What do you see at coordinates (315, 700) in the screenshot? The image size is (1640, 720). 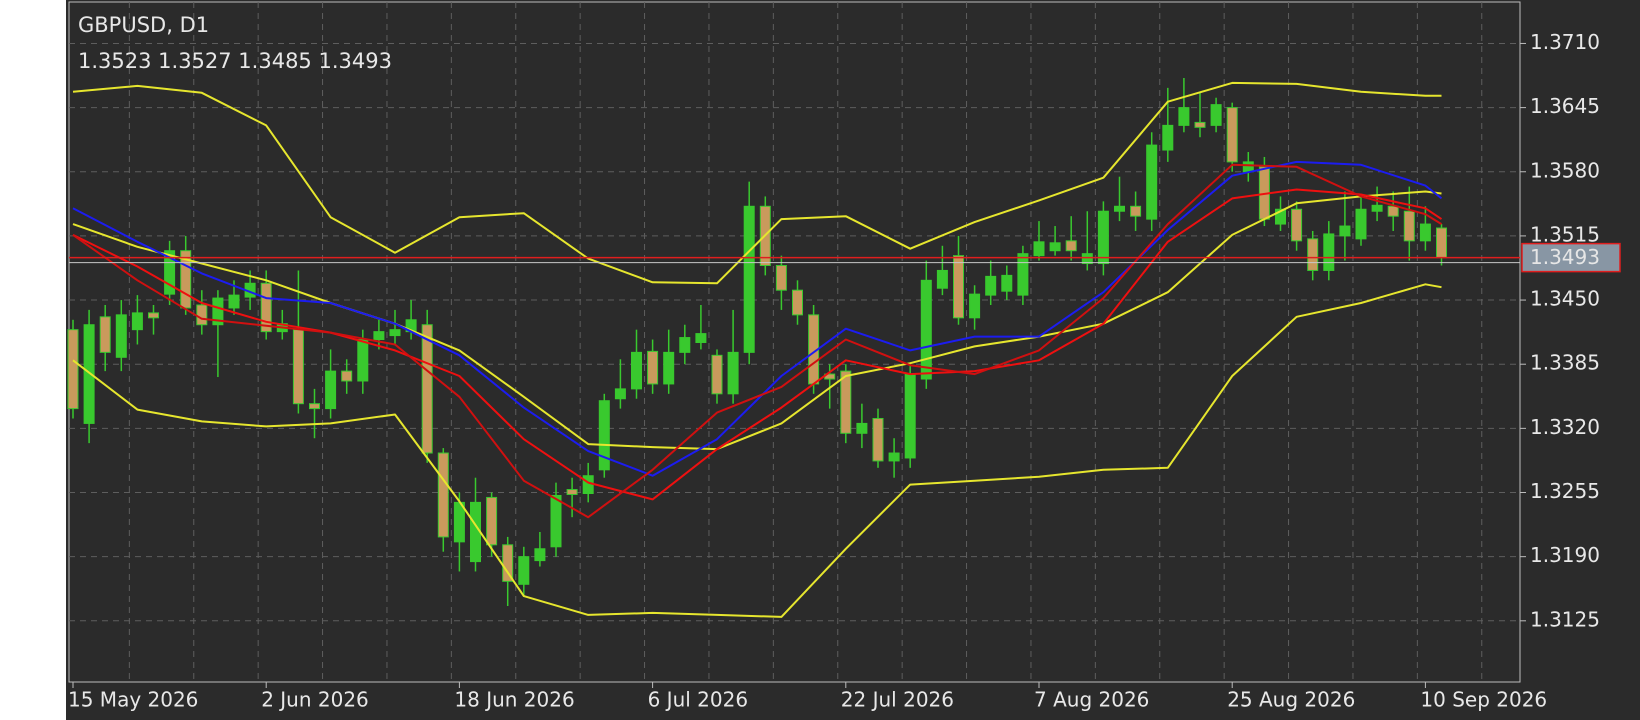 I see `x-tick-label: 2 Jun 2026` at bounding box center [315, 700].